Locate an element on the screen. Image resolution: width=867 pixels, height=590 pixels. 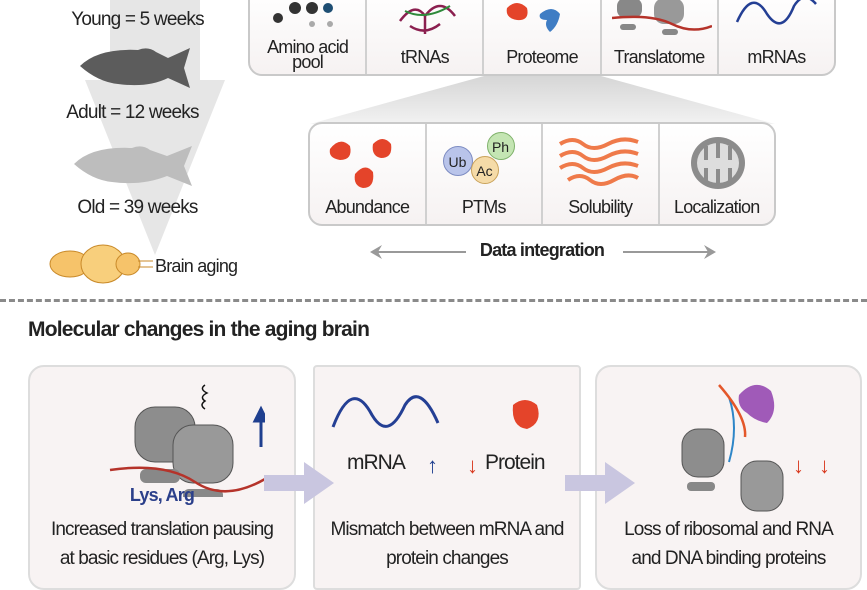
up-arrow-icon: ↑ is located at coordinates (432, 465).